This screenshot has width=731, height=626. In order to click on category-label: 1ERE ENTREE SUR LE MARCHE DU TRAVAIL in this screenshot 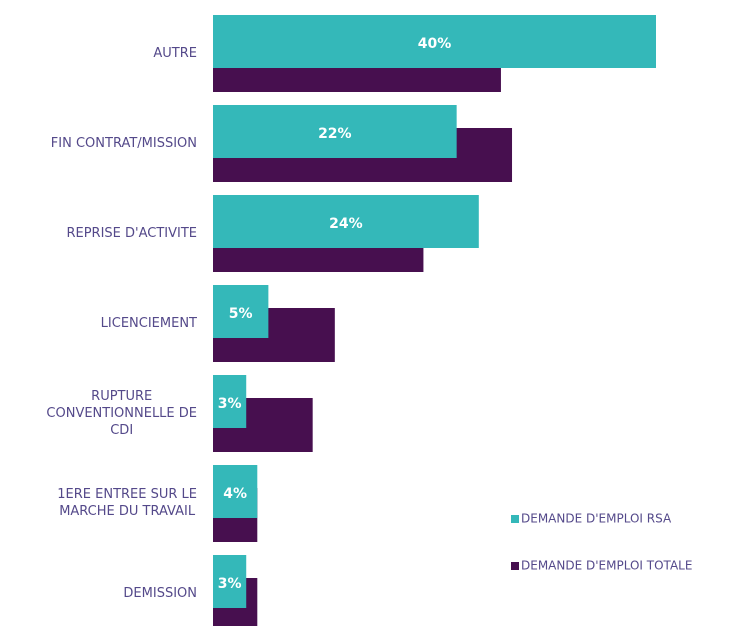, I will do `click(98, 503)`.